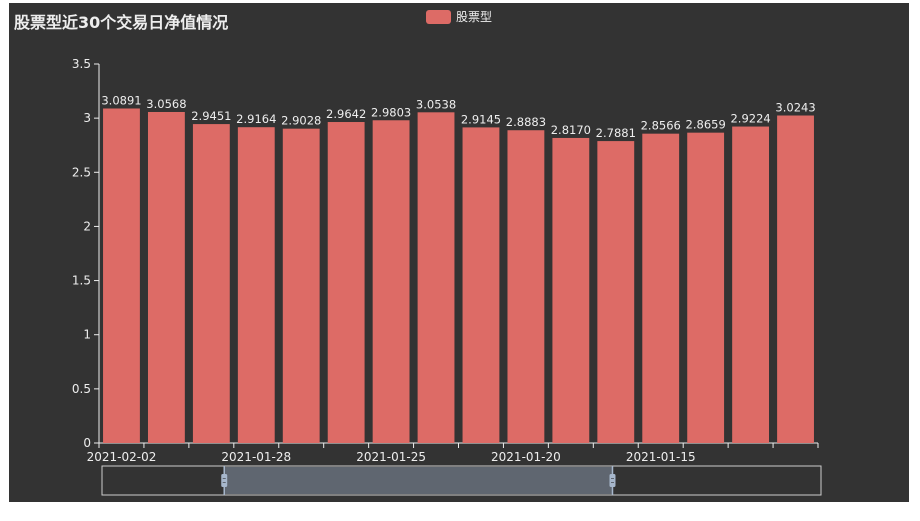 The image size is (920, 521). Describe the element at coordinates (81, 64) in the screenshot. I see `y-tick-label: 3.5` at that location.